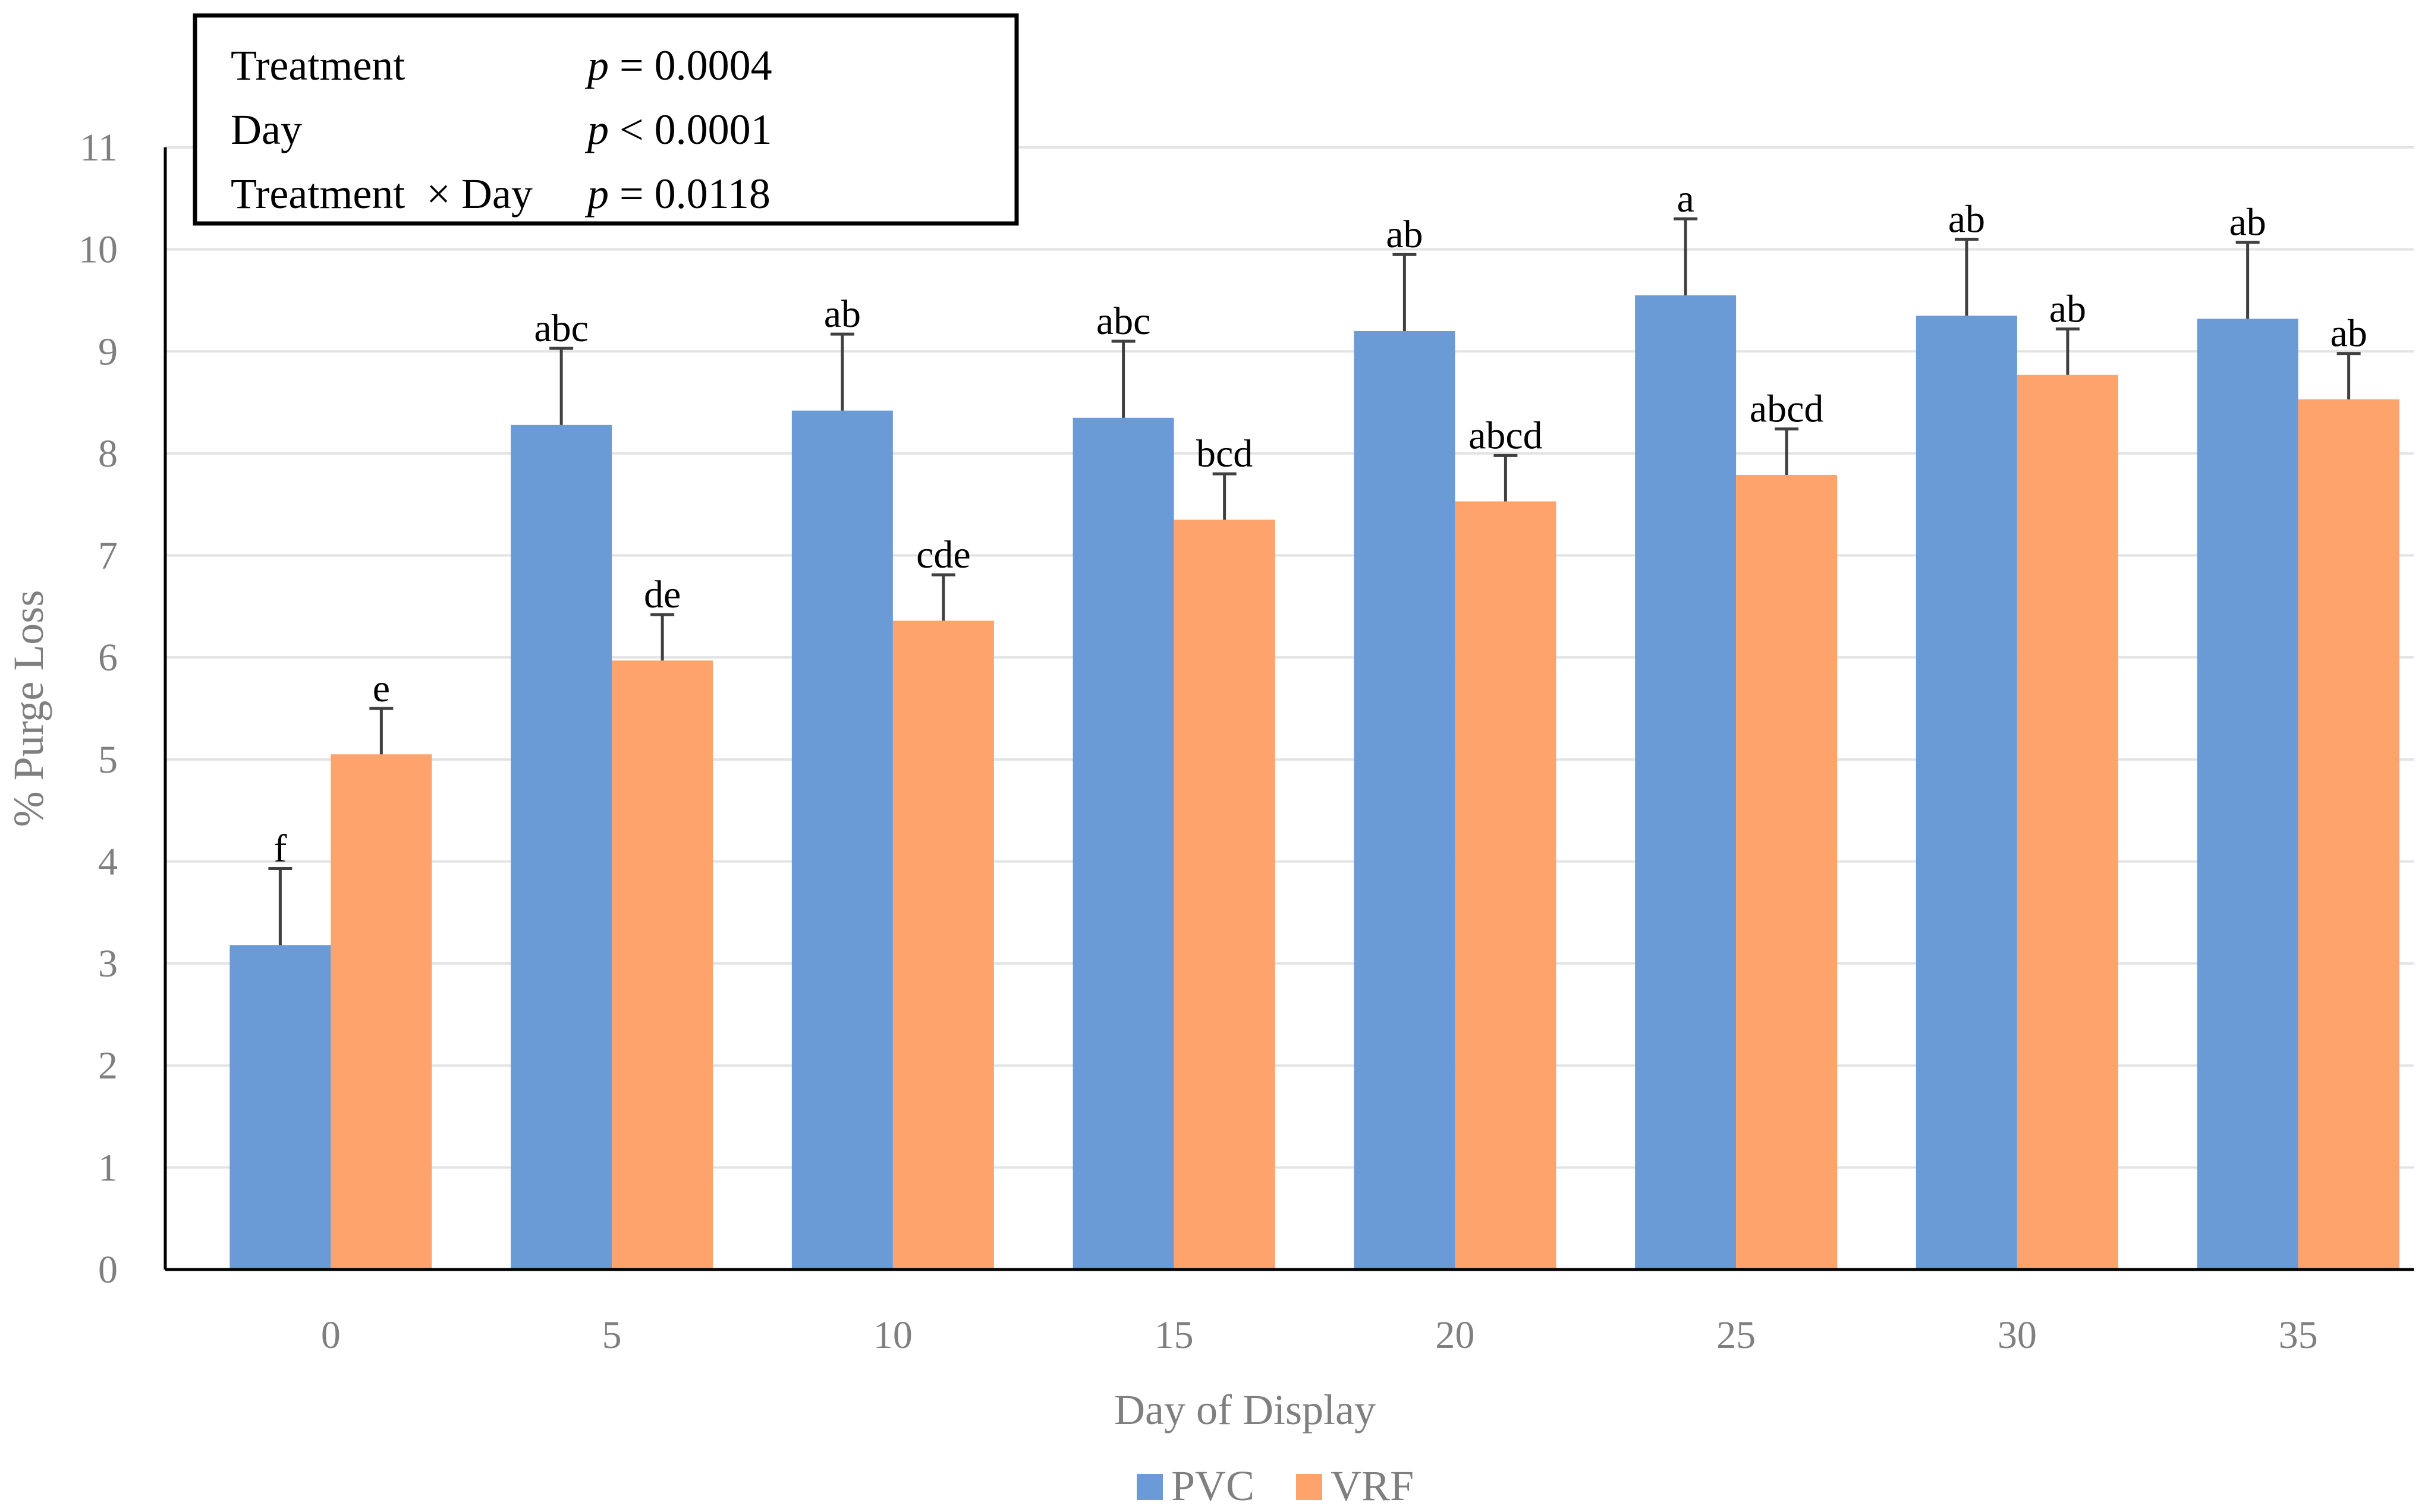 This screenshot has height=1512, width=2431. I want to click on sig-letter-vrf-day-25: abcd, so click(1787, 409).